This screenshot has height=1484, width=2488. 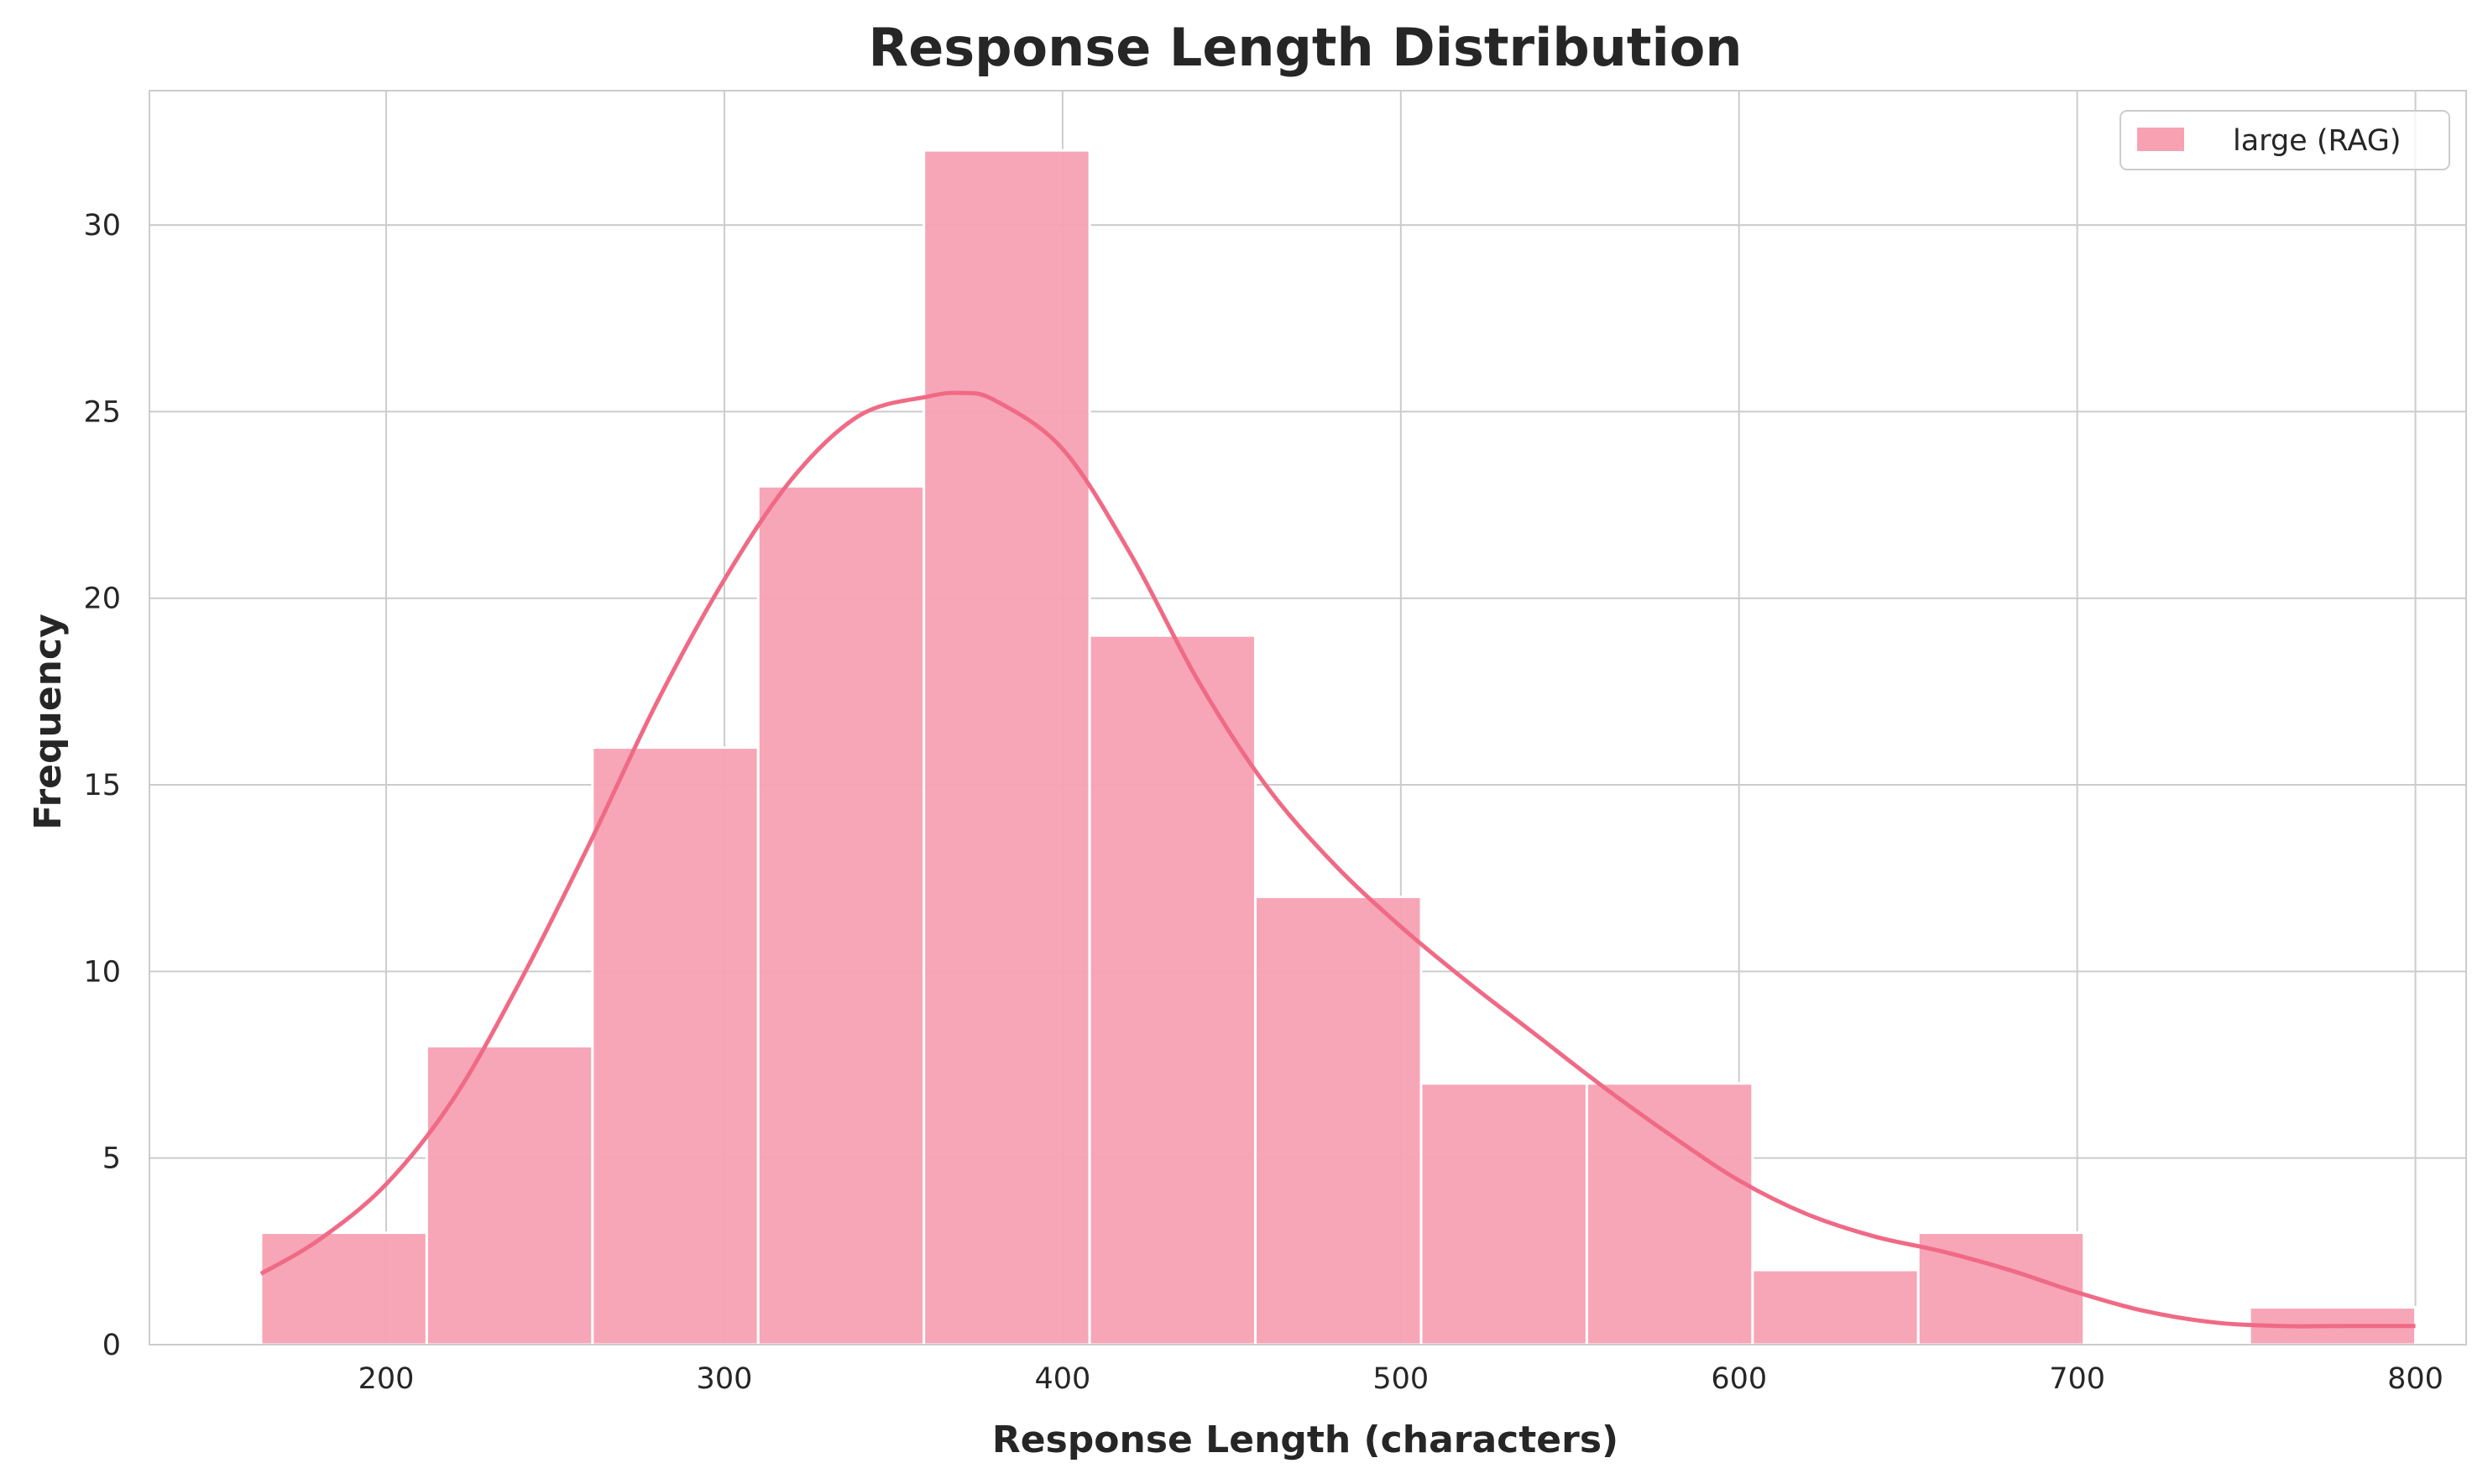 I want to click on legend-box, so click(x=2285, y=140).